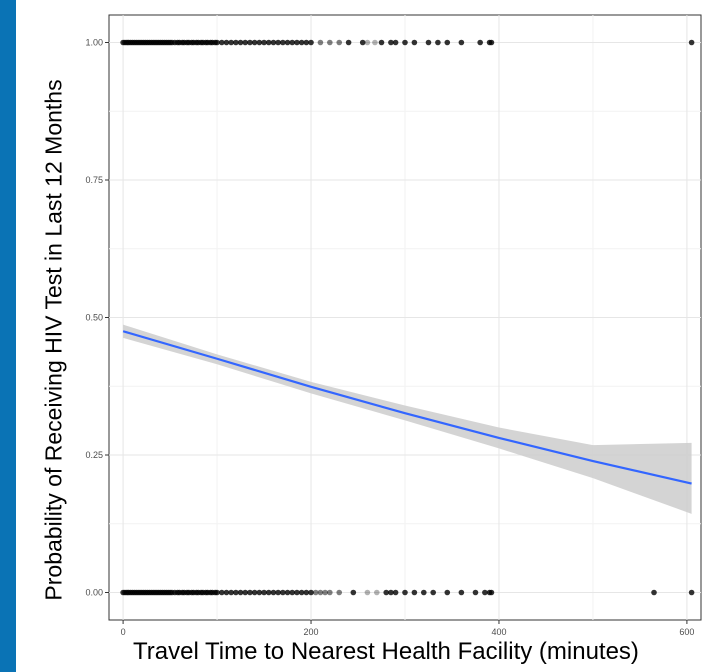  What do you see at coordinates (94, 593) in the screenshot?
I see `y-tick-label: 0.00` at bounding box center [94, 593].